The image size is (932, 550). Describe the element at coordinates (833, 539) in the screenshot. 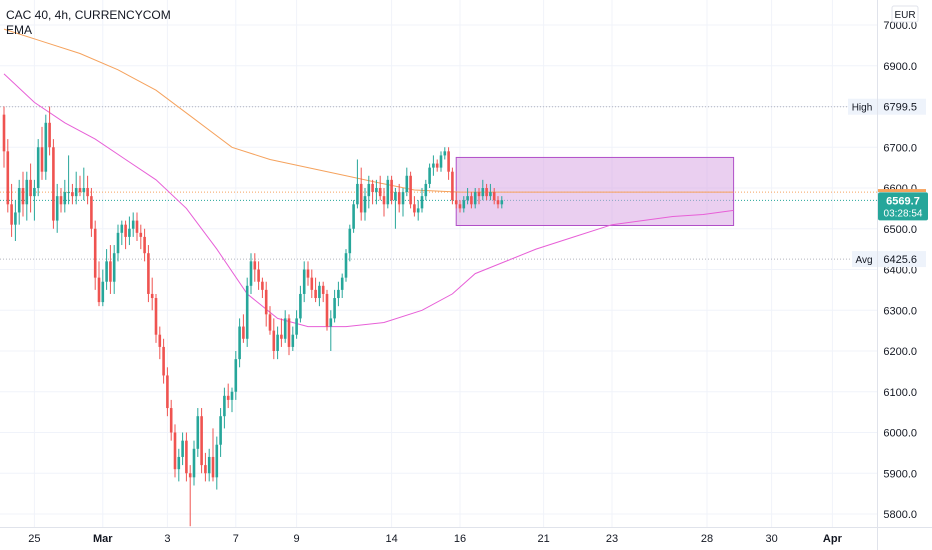

I see `x-tick-label: Apr` at that location.